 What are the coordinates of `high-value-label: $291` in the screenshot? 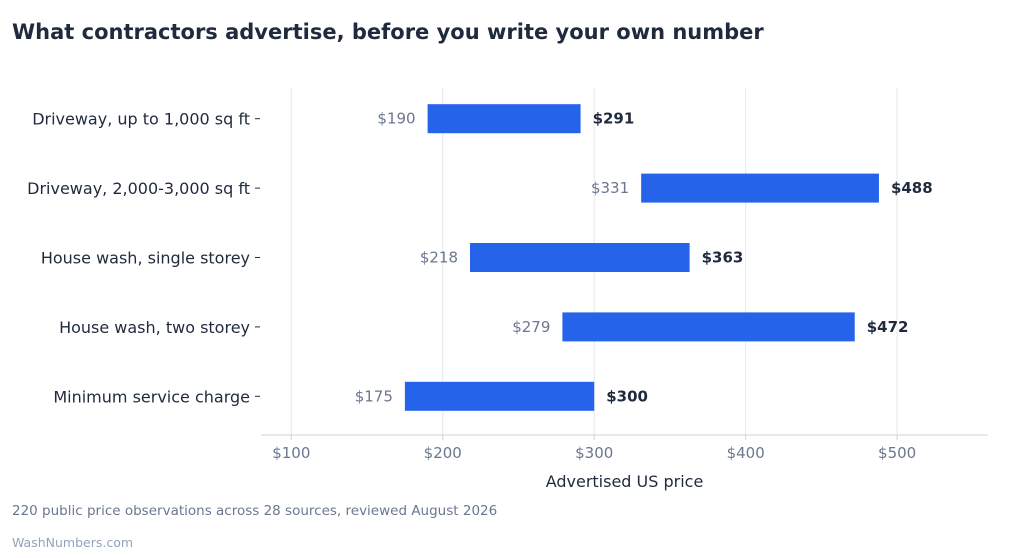 It's located at (614, 119).